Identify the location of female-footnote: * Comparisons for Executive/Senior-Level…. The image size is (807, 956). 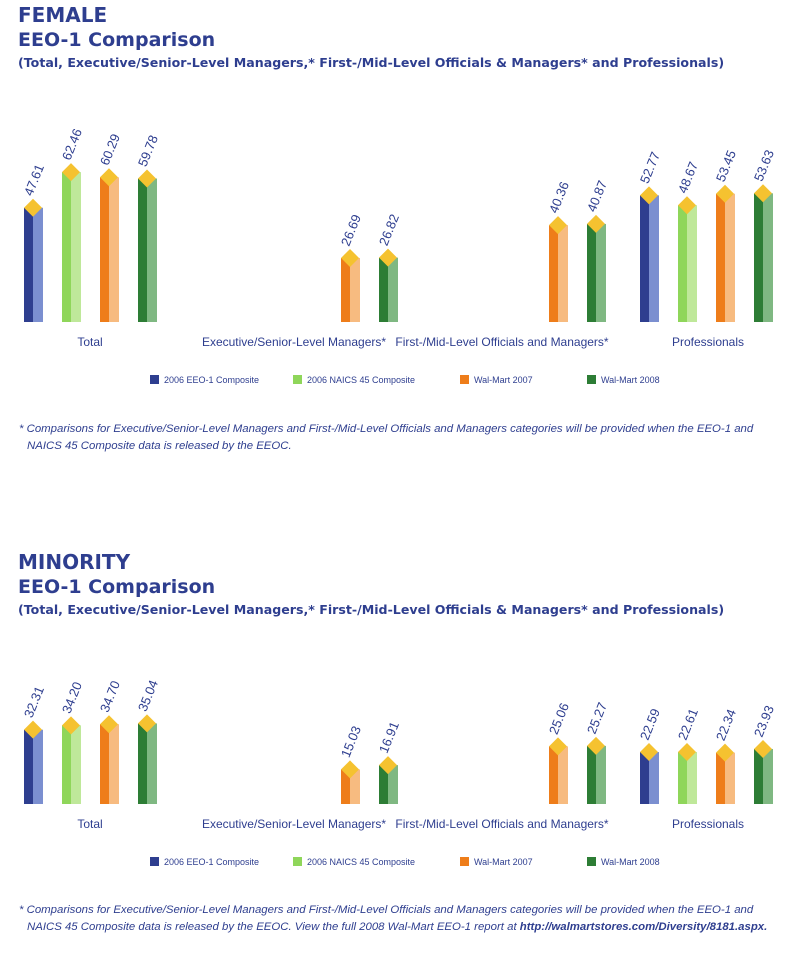
(399, 438).